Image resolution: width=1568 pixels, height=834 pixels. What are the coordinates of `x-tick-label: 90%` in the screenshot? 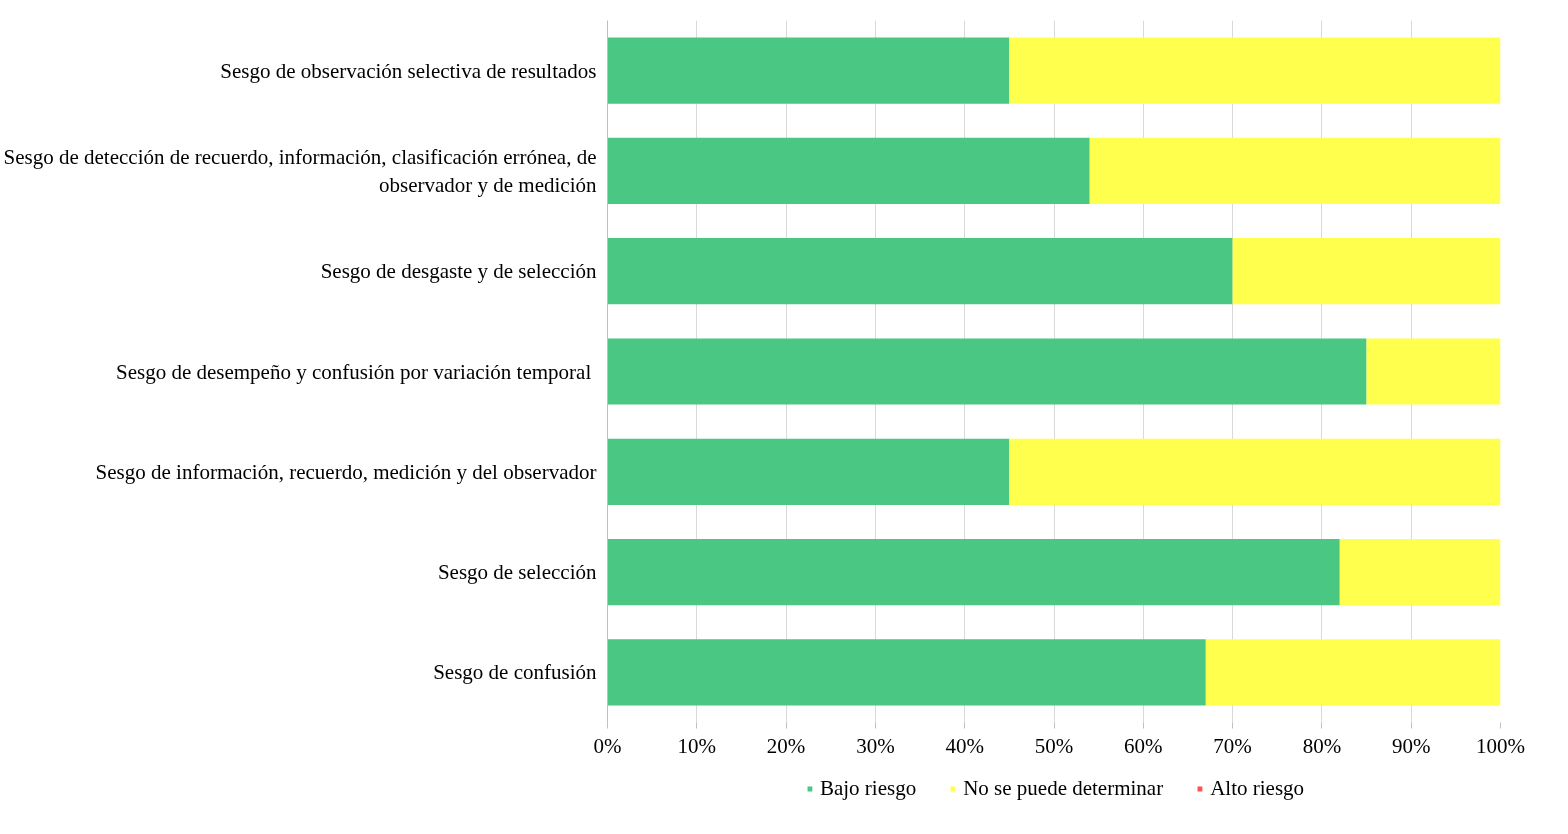 It's located at (1411, 745).